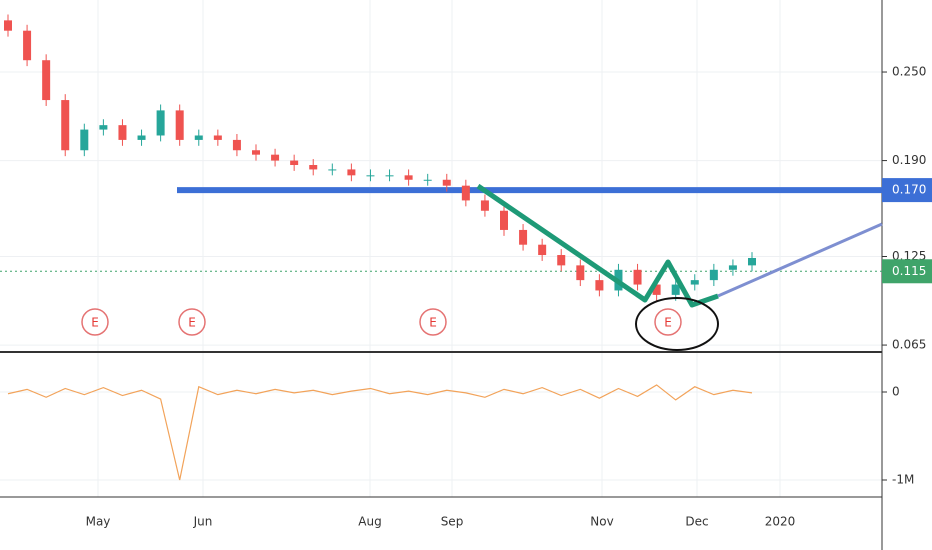 This screenshot has width=932, height=550. I want to click on x-tick-label: Aug, so click(369, 522).